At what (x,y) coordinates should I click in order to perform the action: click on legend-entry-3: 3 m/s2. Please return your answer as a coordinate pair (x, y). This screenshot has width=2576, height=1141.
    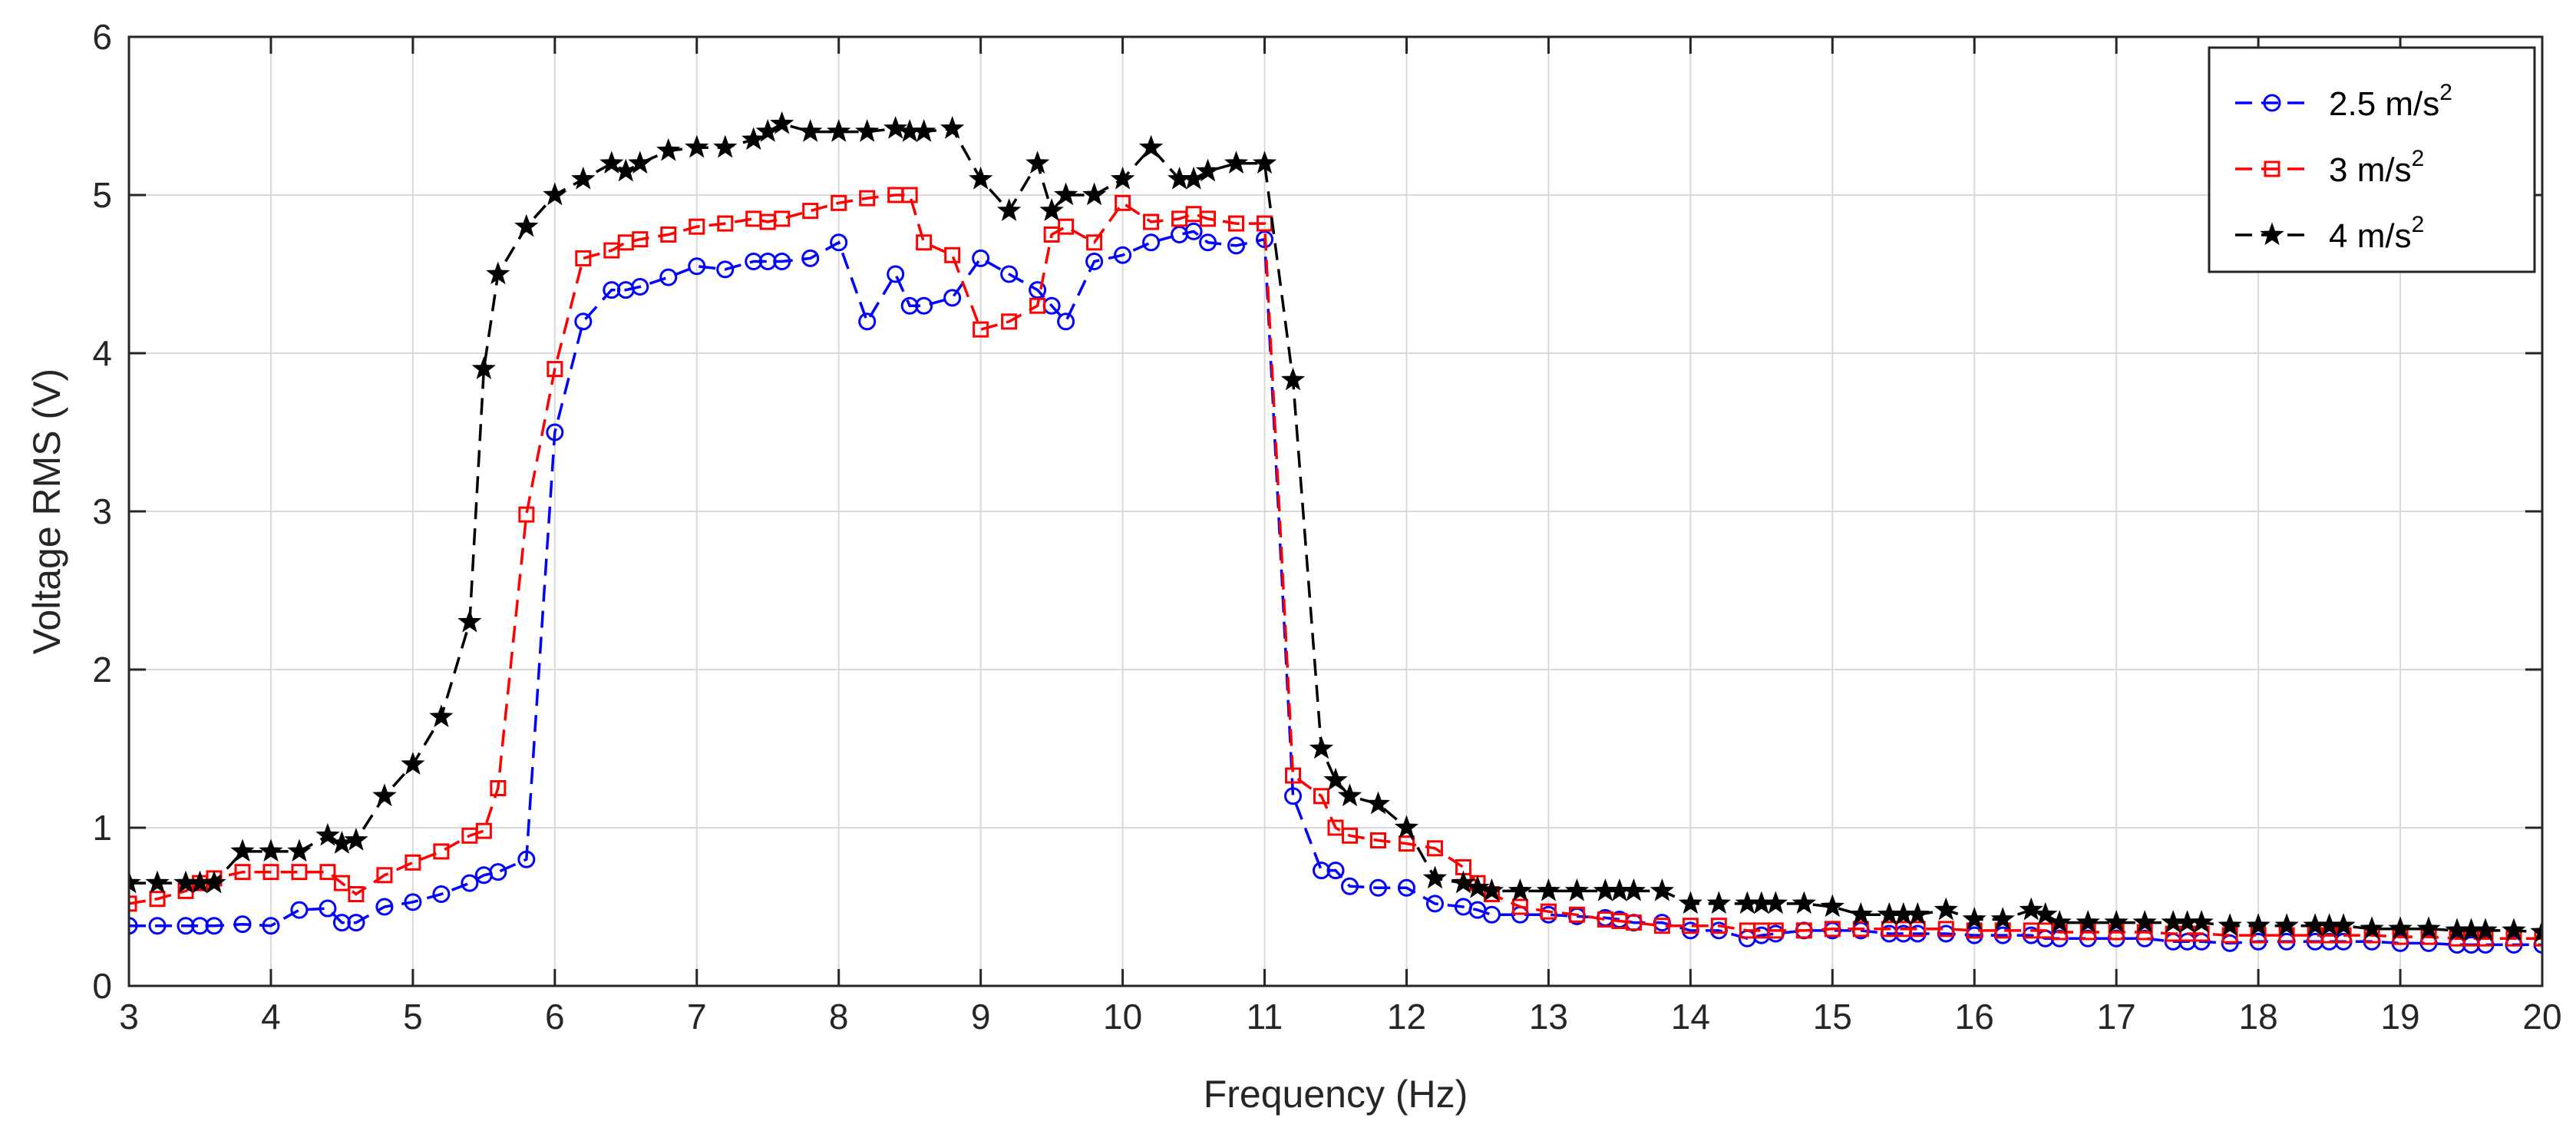
    Looking at the image, I should click on (2329, 167).